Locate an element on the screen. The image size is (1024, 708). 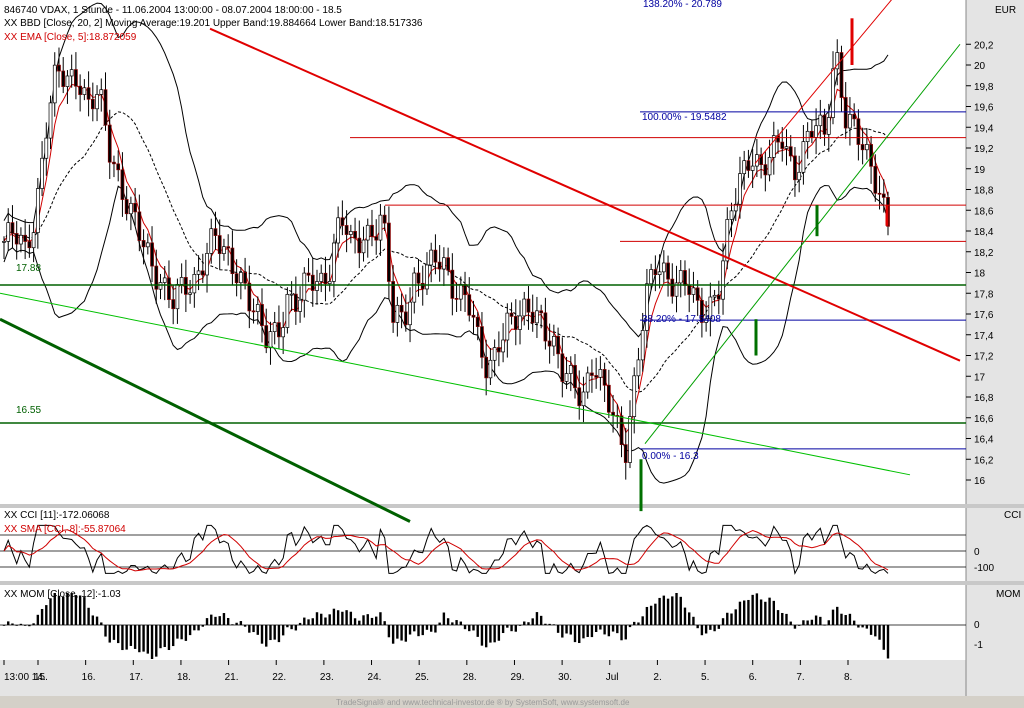
cci-tick-100: -100 is located at coordinates (984, 568).